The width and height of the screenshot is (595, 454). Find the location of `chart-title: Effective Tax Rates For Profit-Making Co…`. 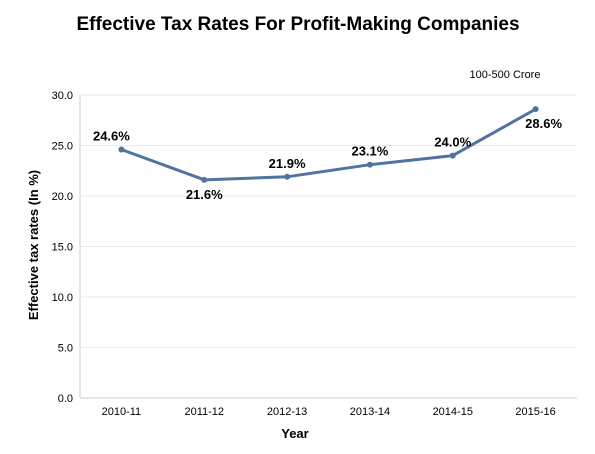

chart-title: Effective Tax Rates For Profit-Making Co… is located at coordinates (297, 24).